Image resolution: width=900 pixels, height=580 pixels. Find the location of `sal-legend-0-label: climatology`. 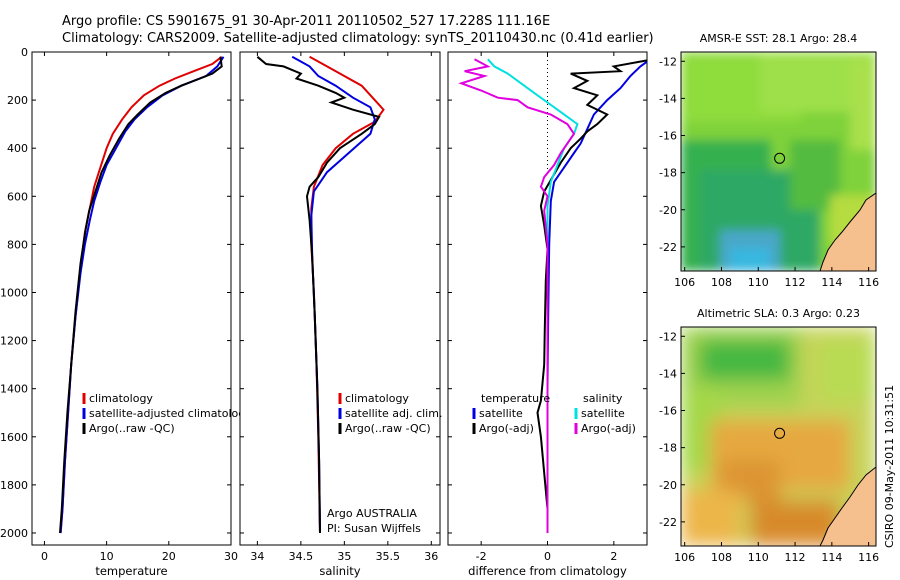

sal-legend-0-label: climatology is located at coordinates (377, 398).